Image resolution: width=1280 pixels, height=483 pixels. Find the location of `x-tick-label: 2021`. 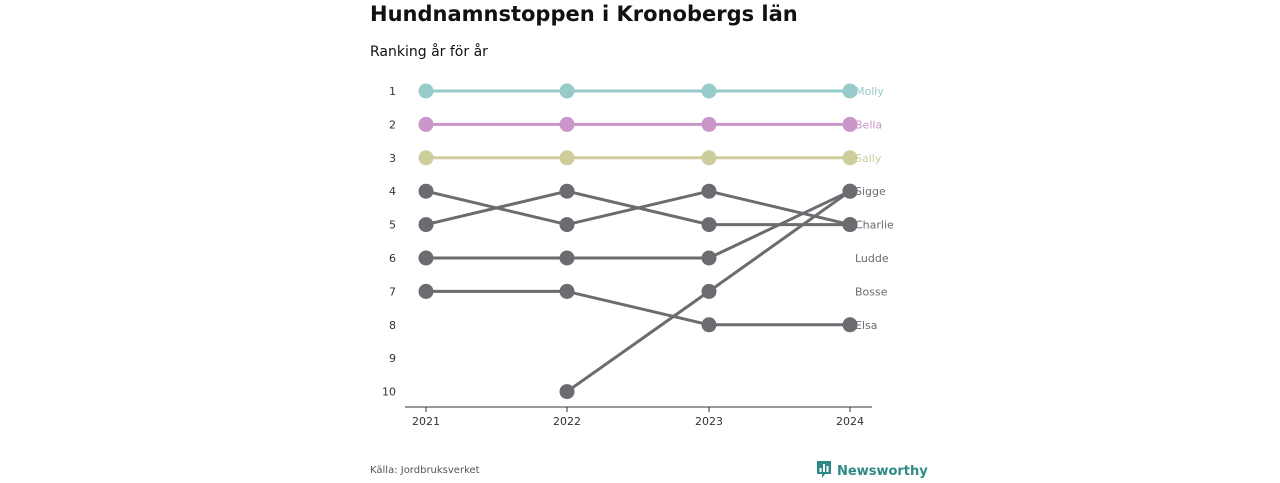

x-tick-label: 2021 is located at coordinates (426, 421).